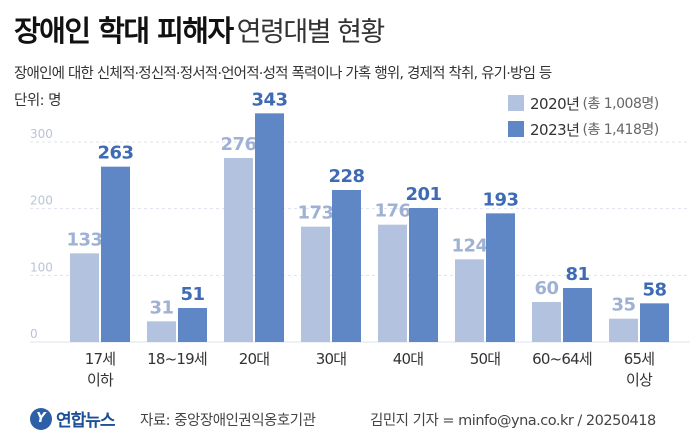  I want to click on bar-2023년-2, so click(269, 227).